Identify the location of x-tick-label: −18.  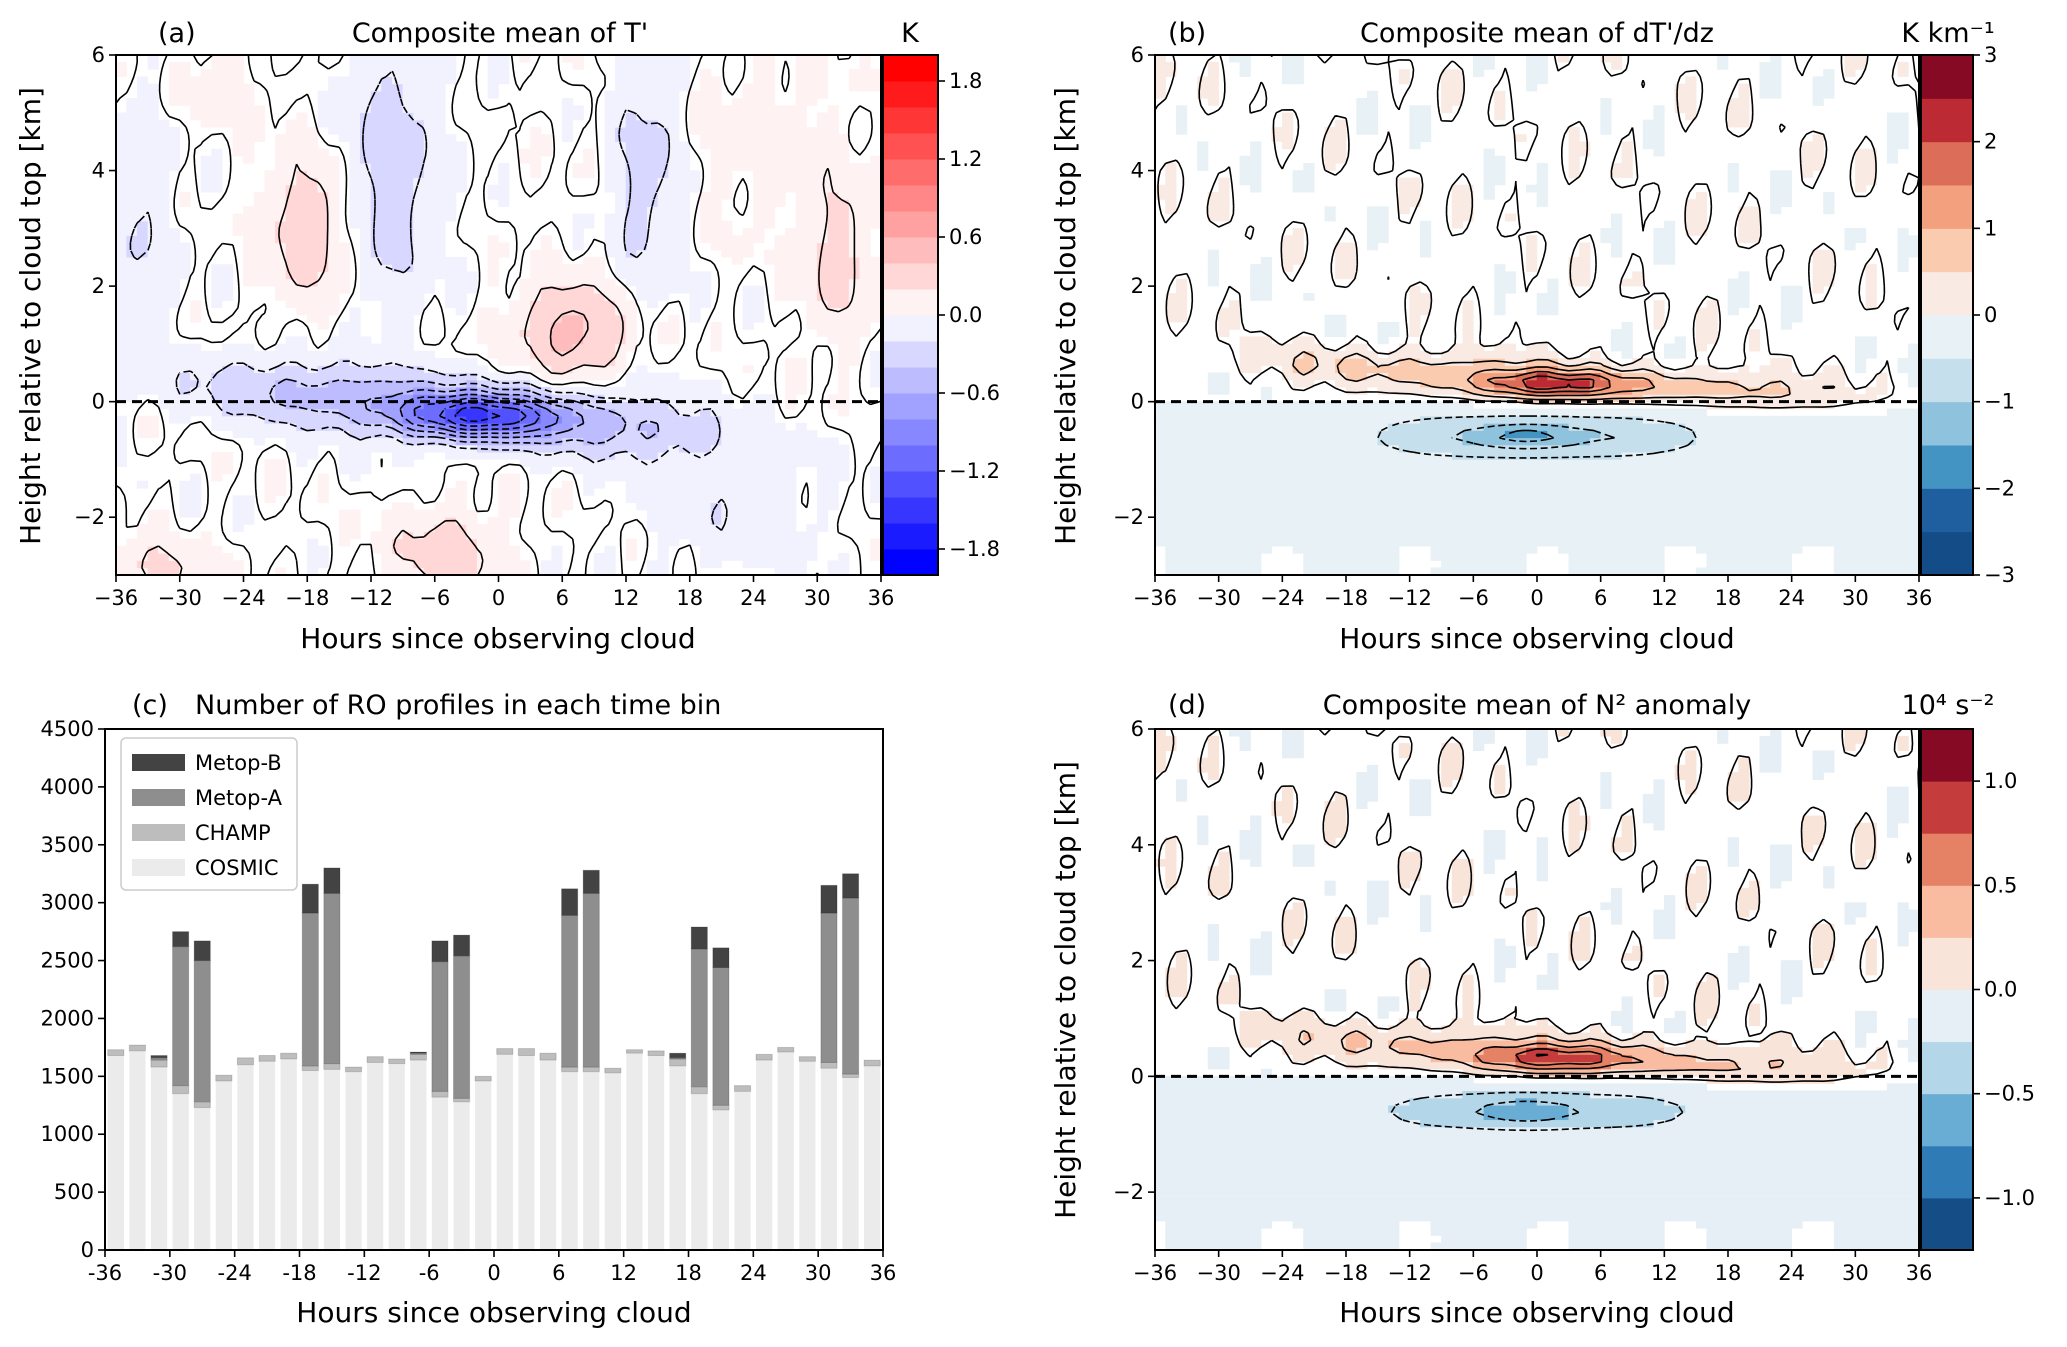
(307, 598).